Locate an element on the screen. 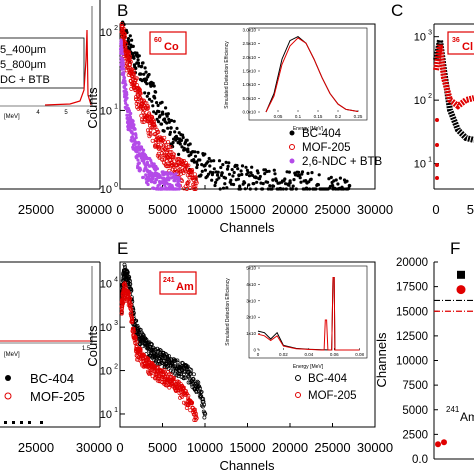  panel-e-inset-xlabel: Energy [MeV] is located at coordinates (308, 367).